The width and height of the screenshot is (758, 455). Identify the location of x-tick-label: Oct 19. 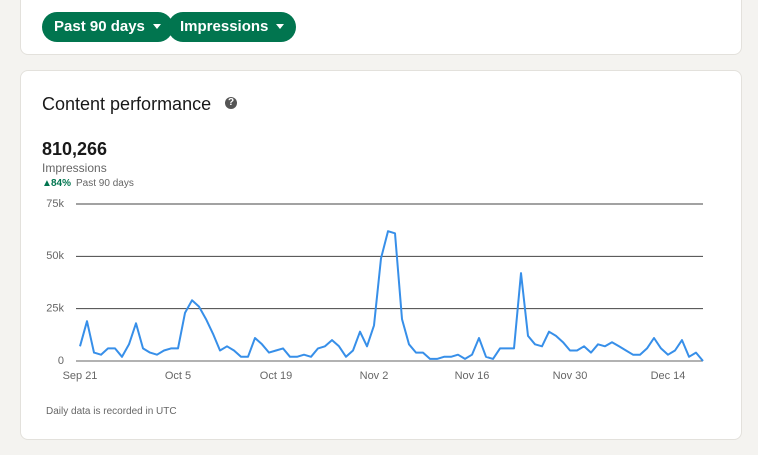
(276, 376).